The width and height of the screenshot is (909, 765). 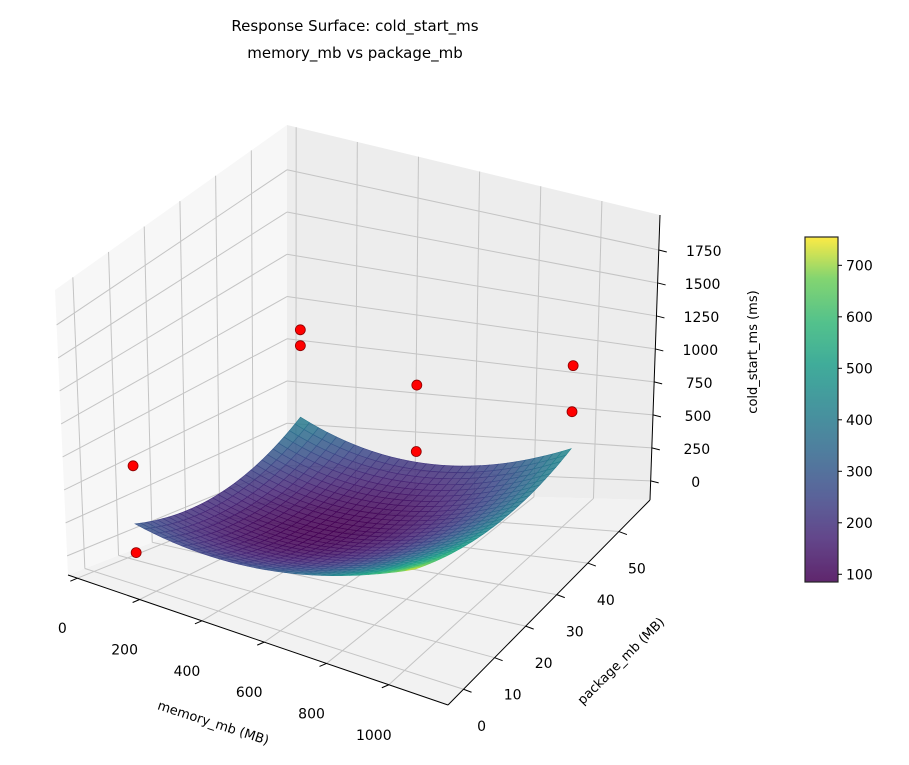 I want to click on colorbar-tick-label: 300, so click(x=859, y=472).